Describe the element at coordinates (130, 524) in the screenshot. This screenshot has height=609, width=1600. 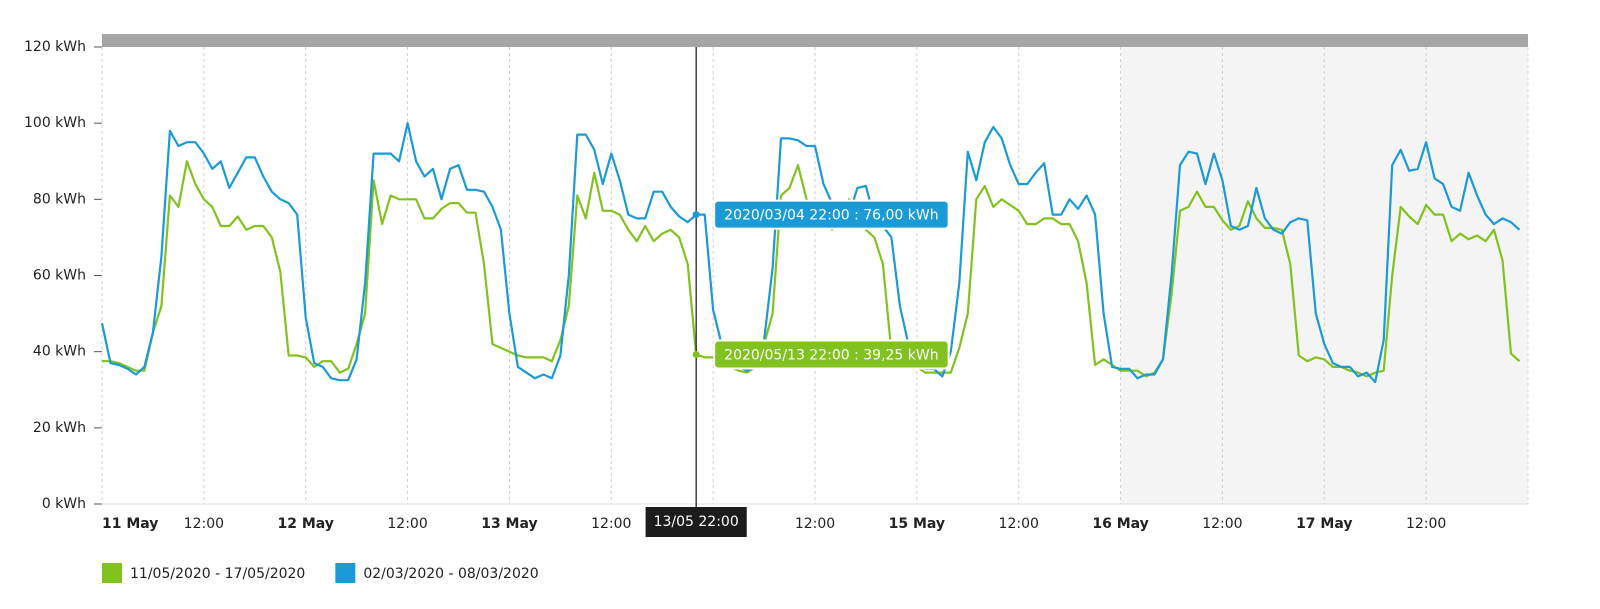
I see `x-tick-label: 11 May` at that location.